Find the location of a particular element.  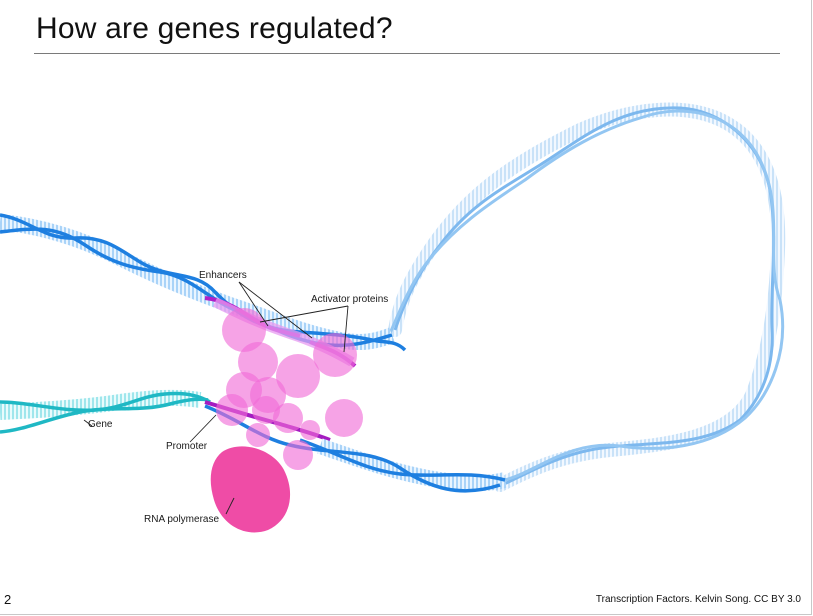

label-gene: Gene is located at coordinates (100, 424).